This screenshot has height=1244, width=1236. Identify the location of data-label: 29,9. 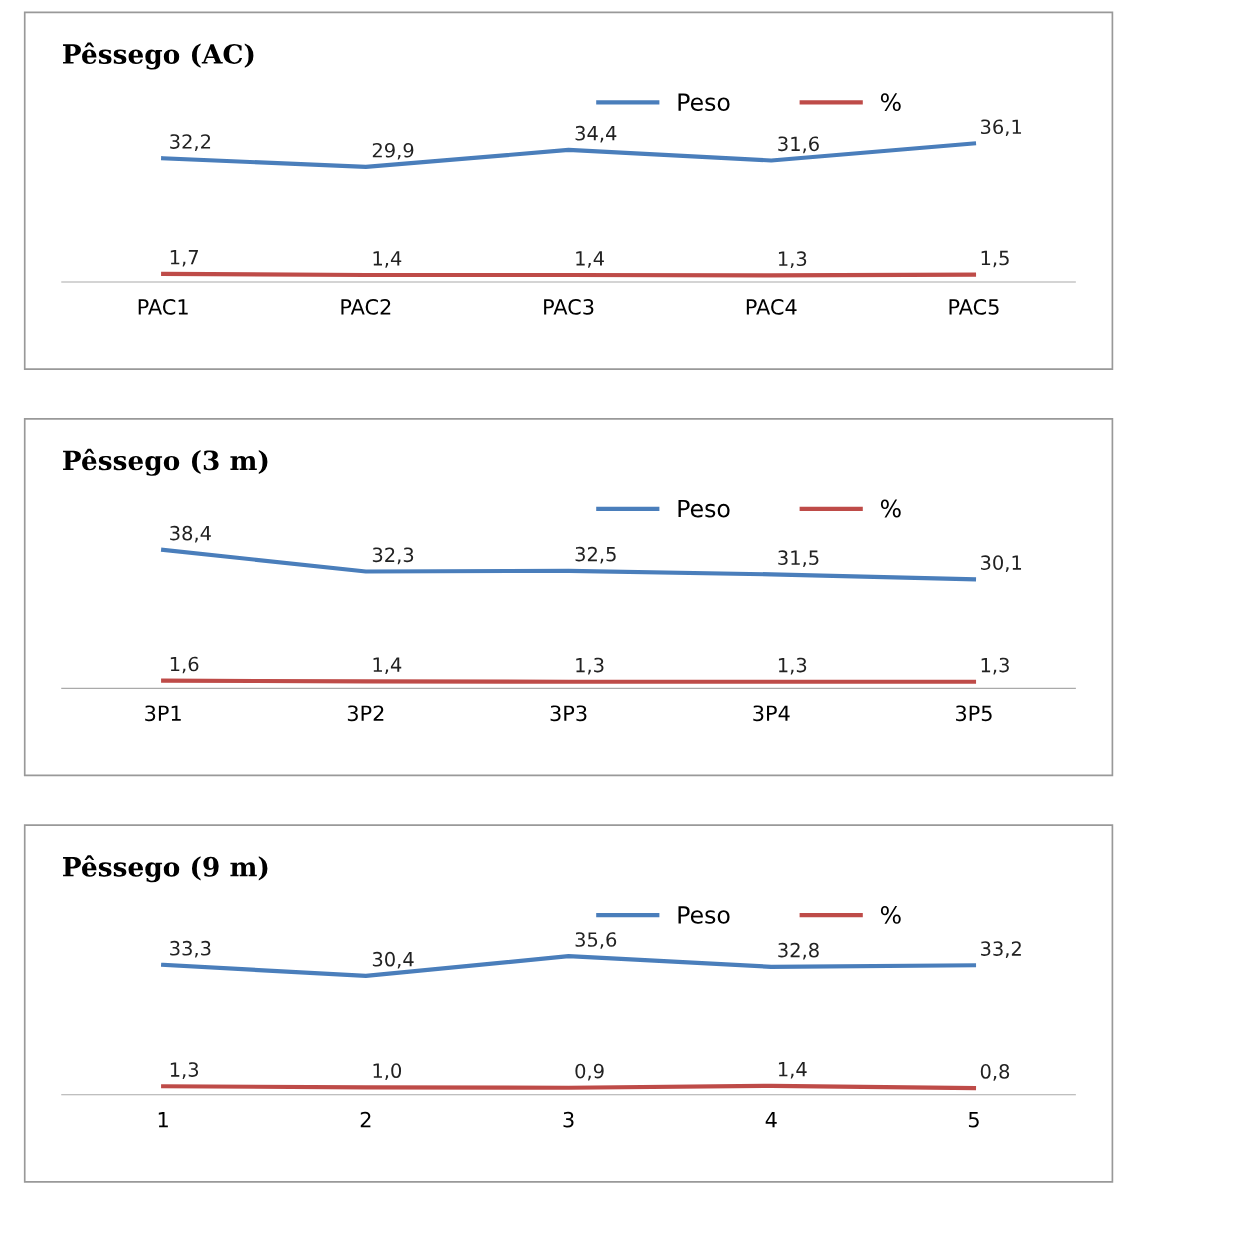
(393, 151).